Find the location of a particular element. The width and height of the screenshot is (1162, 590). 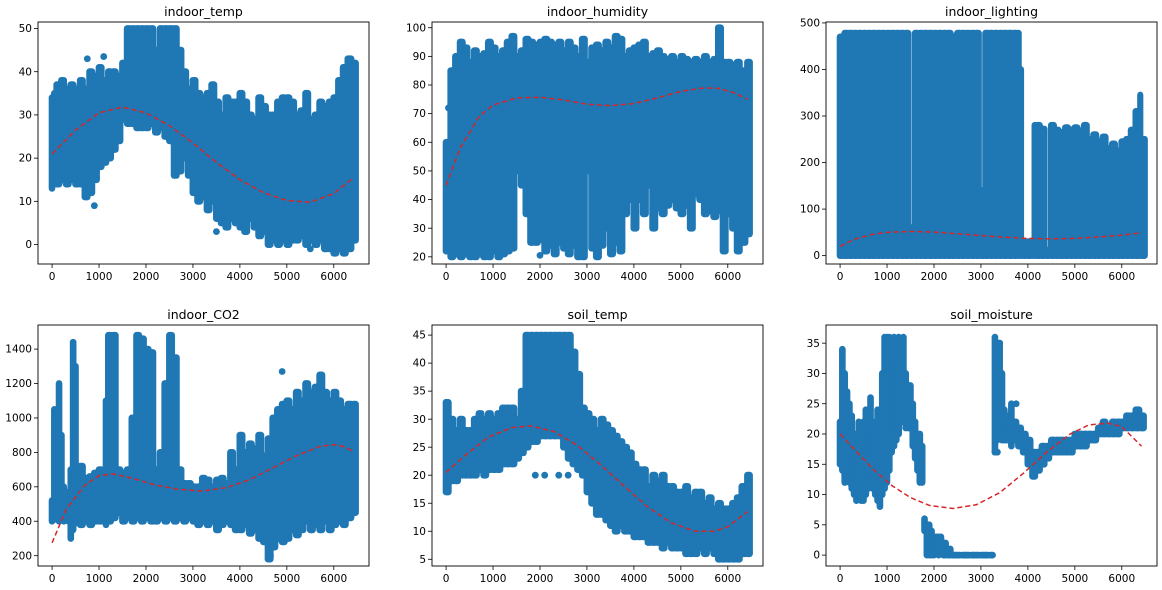

y-tick-label: 1400 is located at coordinates (18, 350).